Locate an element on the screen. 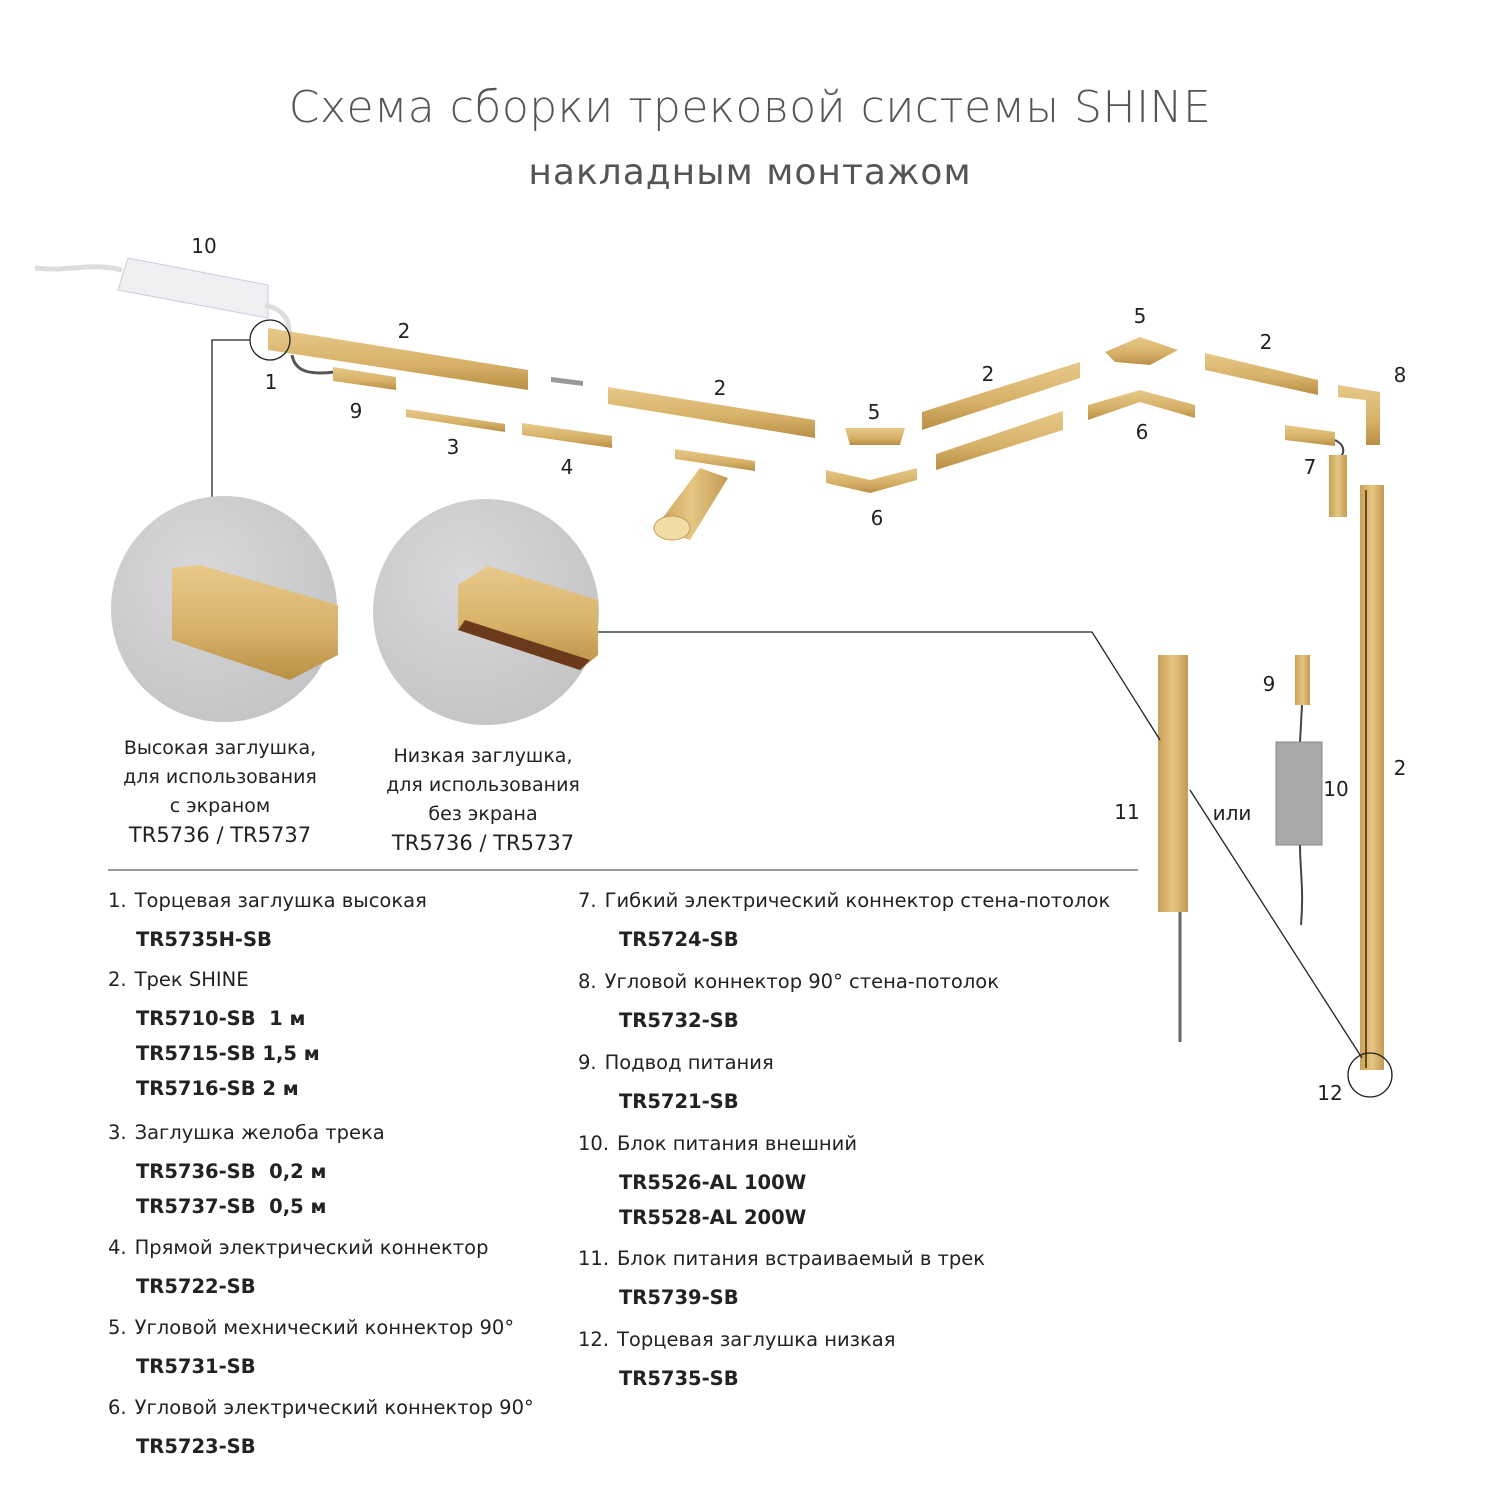 The image size is (1500, 1500). power-feed is located at coordinates (364, 378).